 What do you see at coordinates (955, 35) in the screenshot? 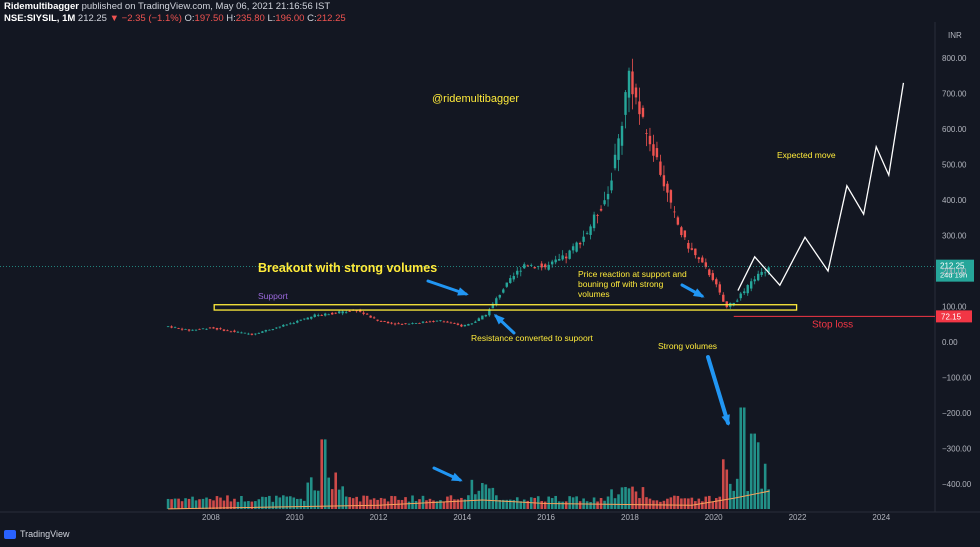
I see `currency-label: INR` at bounding box center [955, 35].